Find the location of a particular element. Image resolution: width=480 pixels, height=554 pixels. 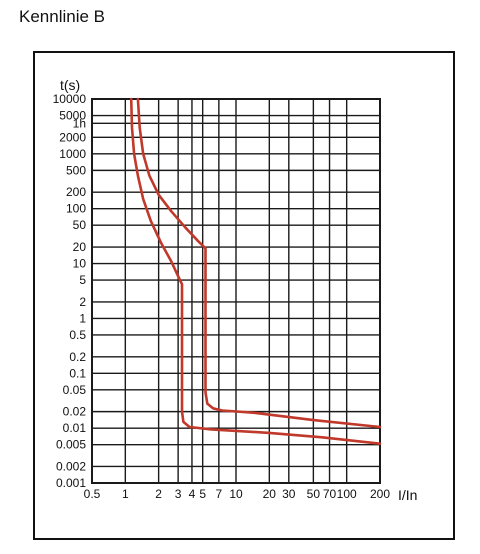

x-tick-label: 5 is located at coordinates (202, 494).